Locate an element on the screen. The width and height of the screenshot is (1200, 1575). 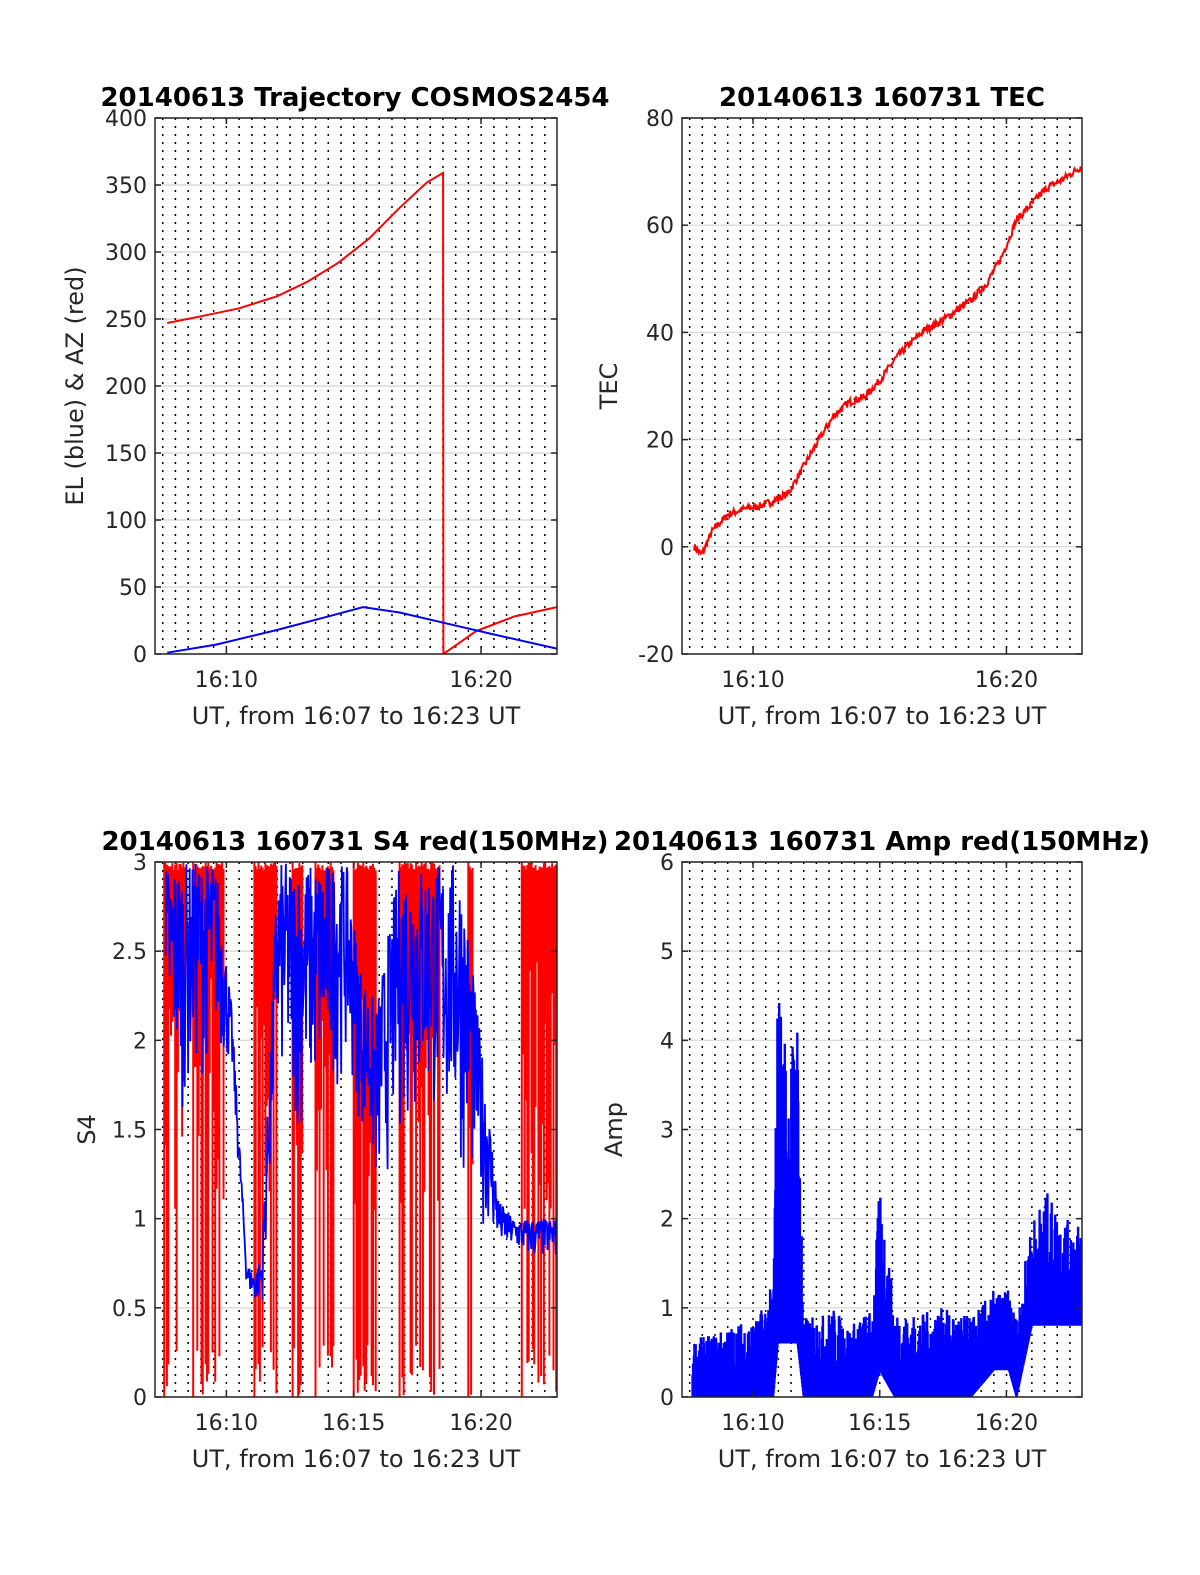
y-axis-label: TEC is located at coordinates (609, 387).